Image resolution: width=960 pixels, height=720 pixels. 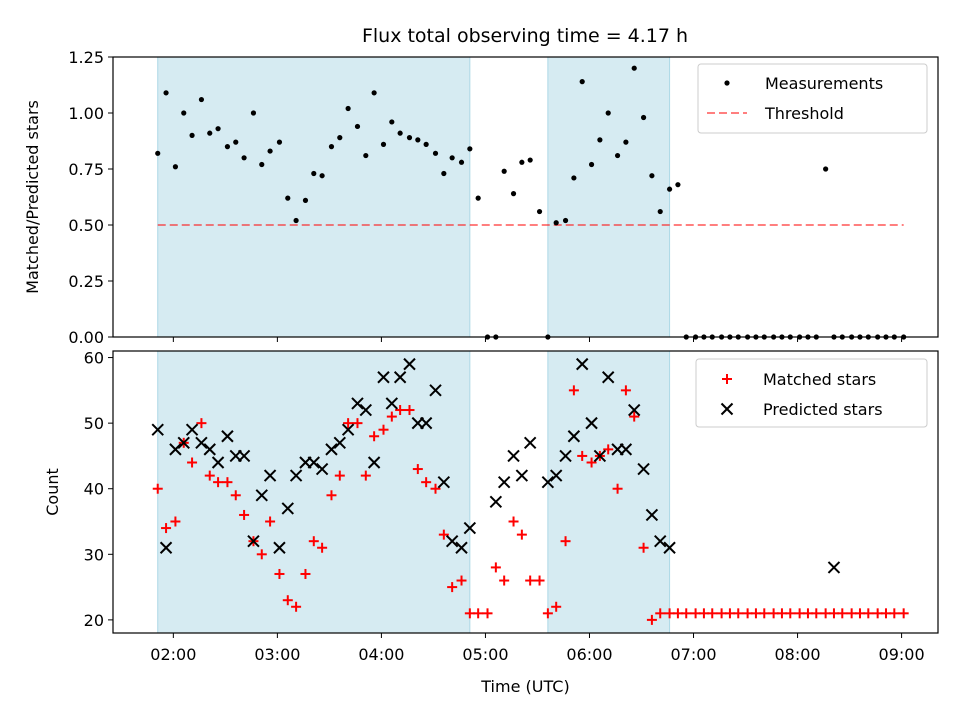 What do you see at coordinates (525, 36) in the screenshot?
I see `chart-title: Flux total observing time = 4.17 h` at bounding box center [525, 36].